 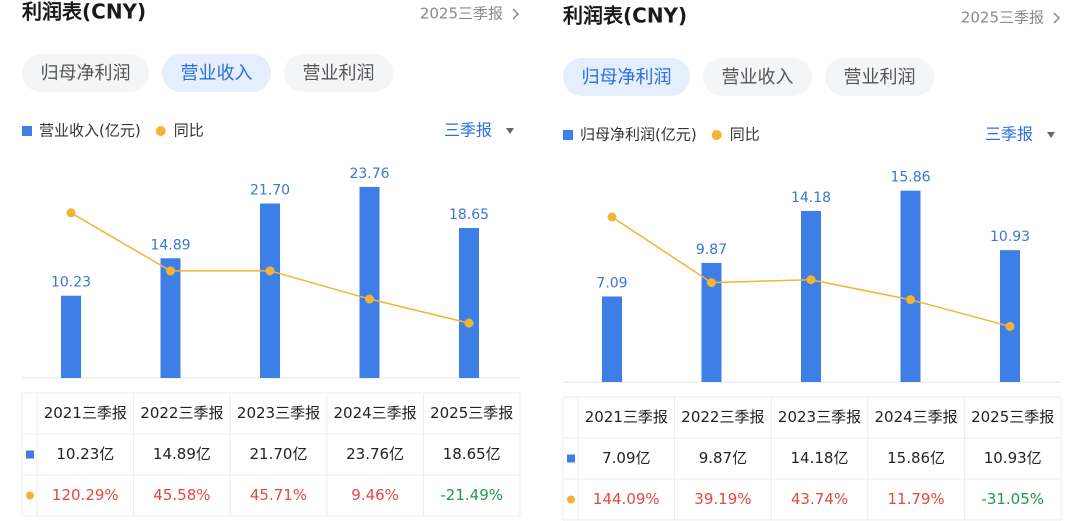 I want to click on table-change: 45.58%, so click(x=181, y=495).